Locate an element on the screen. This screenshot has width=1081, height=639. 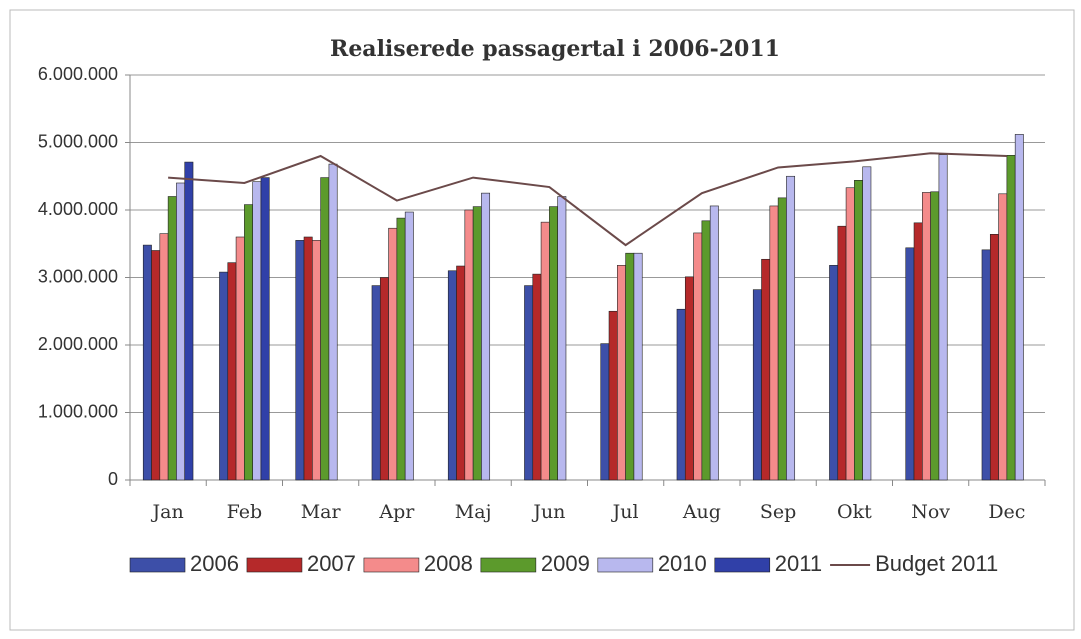
x-tick-label: Sep is located at coordinates (778, 512).